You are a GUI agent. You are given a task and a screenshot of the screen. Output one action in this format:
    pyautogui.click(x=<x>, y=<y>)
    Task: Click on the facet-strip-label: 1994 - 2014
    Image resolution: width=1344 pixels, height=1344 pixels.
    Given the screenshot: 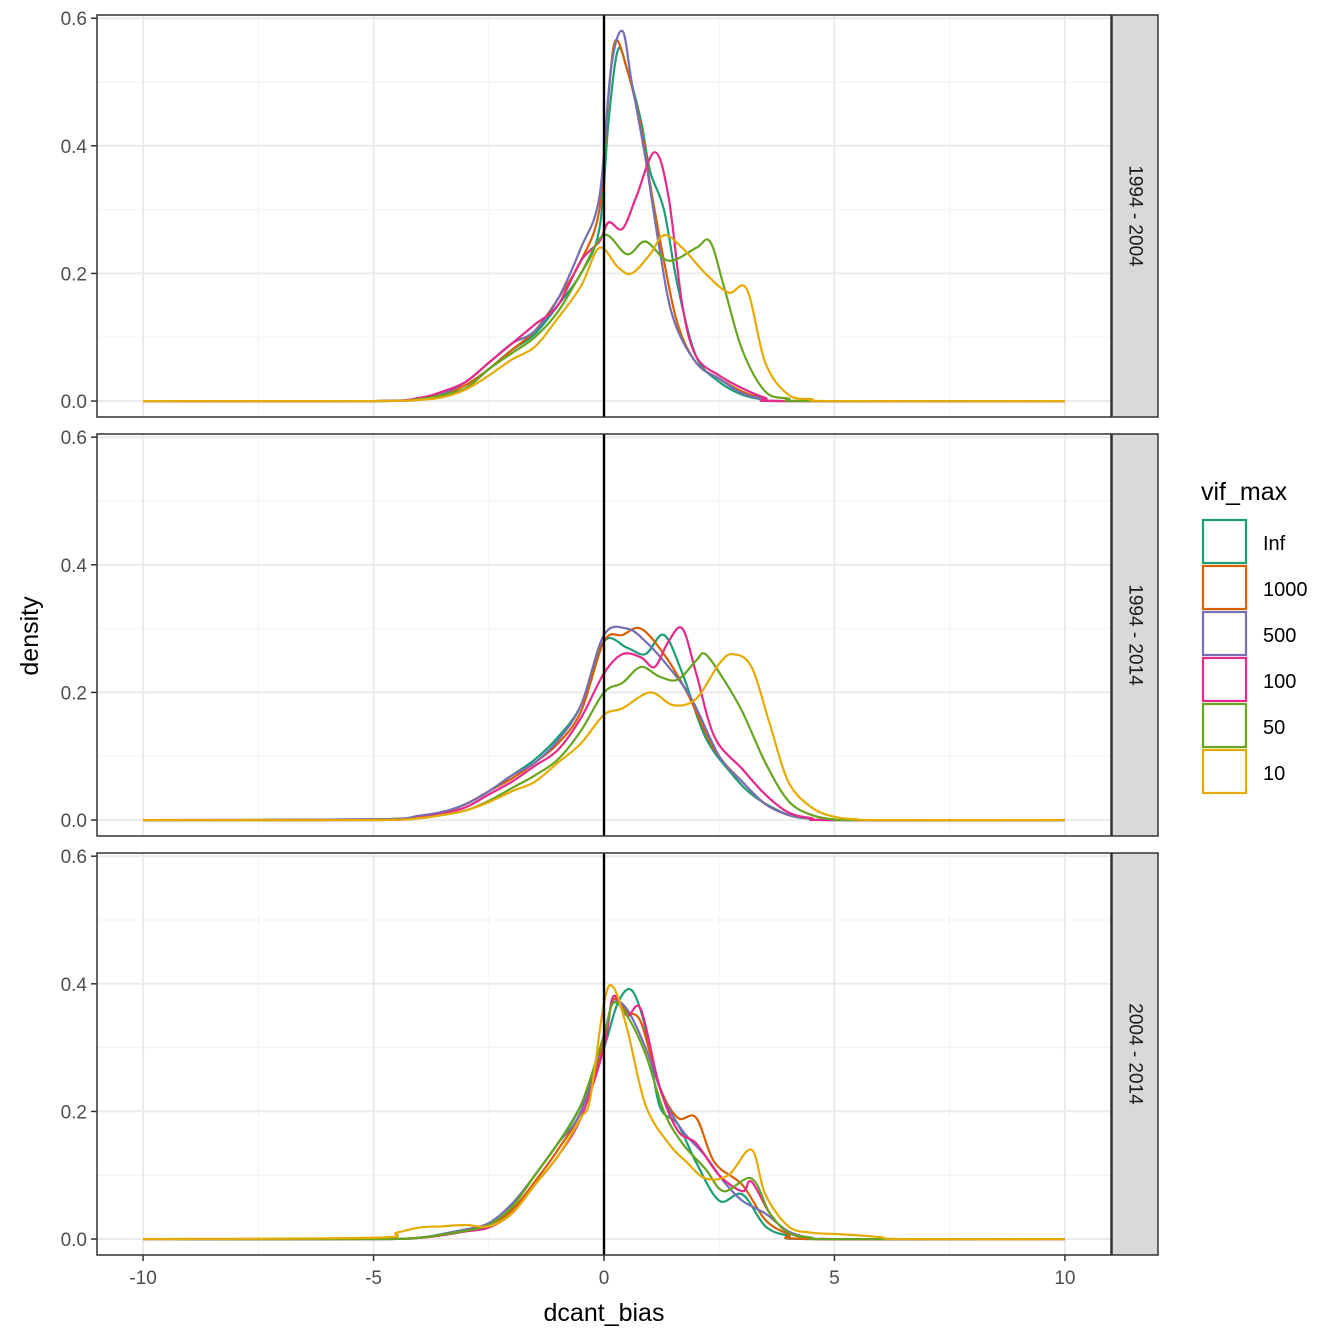 What is the action you would take?
    pyautogui.click(x=1135, y=635)
    